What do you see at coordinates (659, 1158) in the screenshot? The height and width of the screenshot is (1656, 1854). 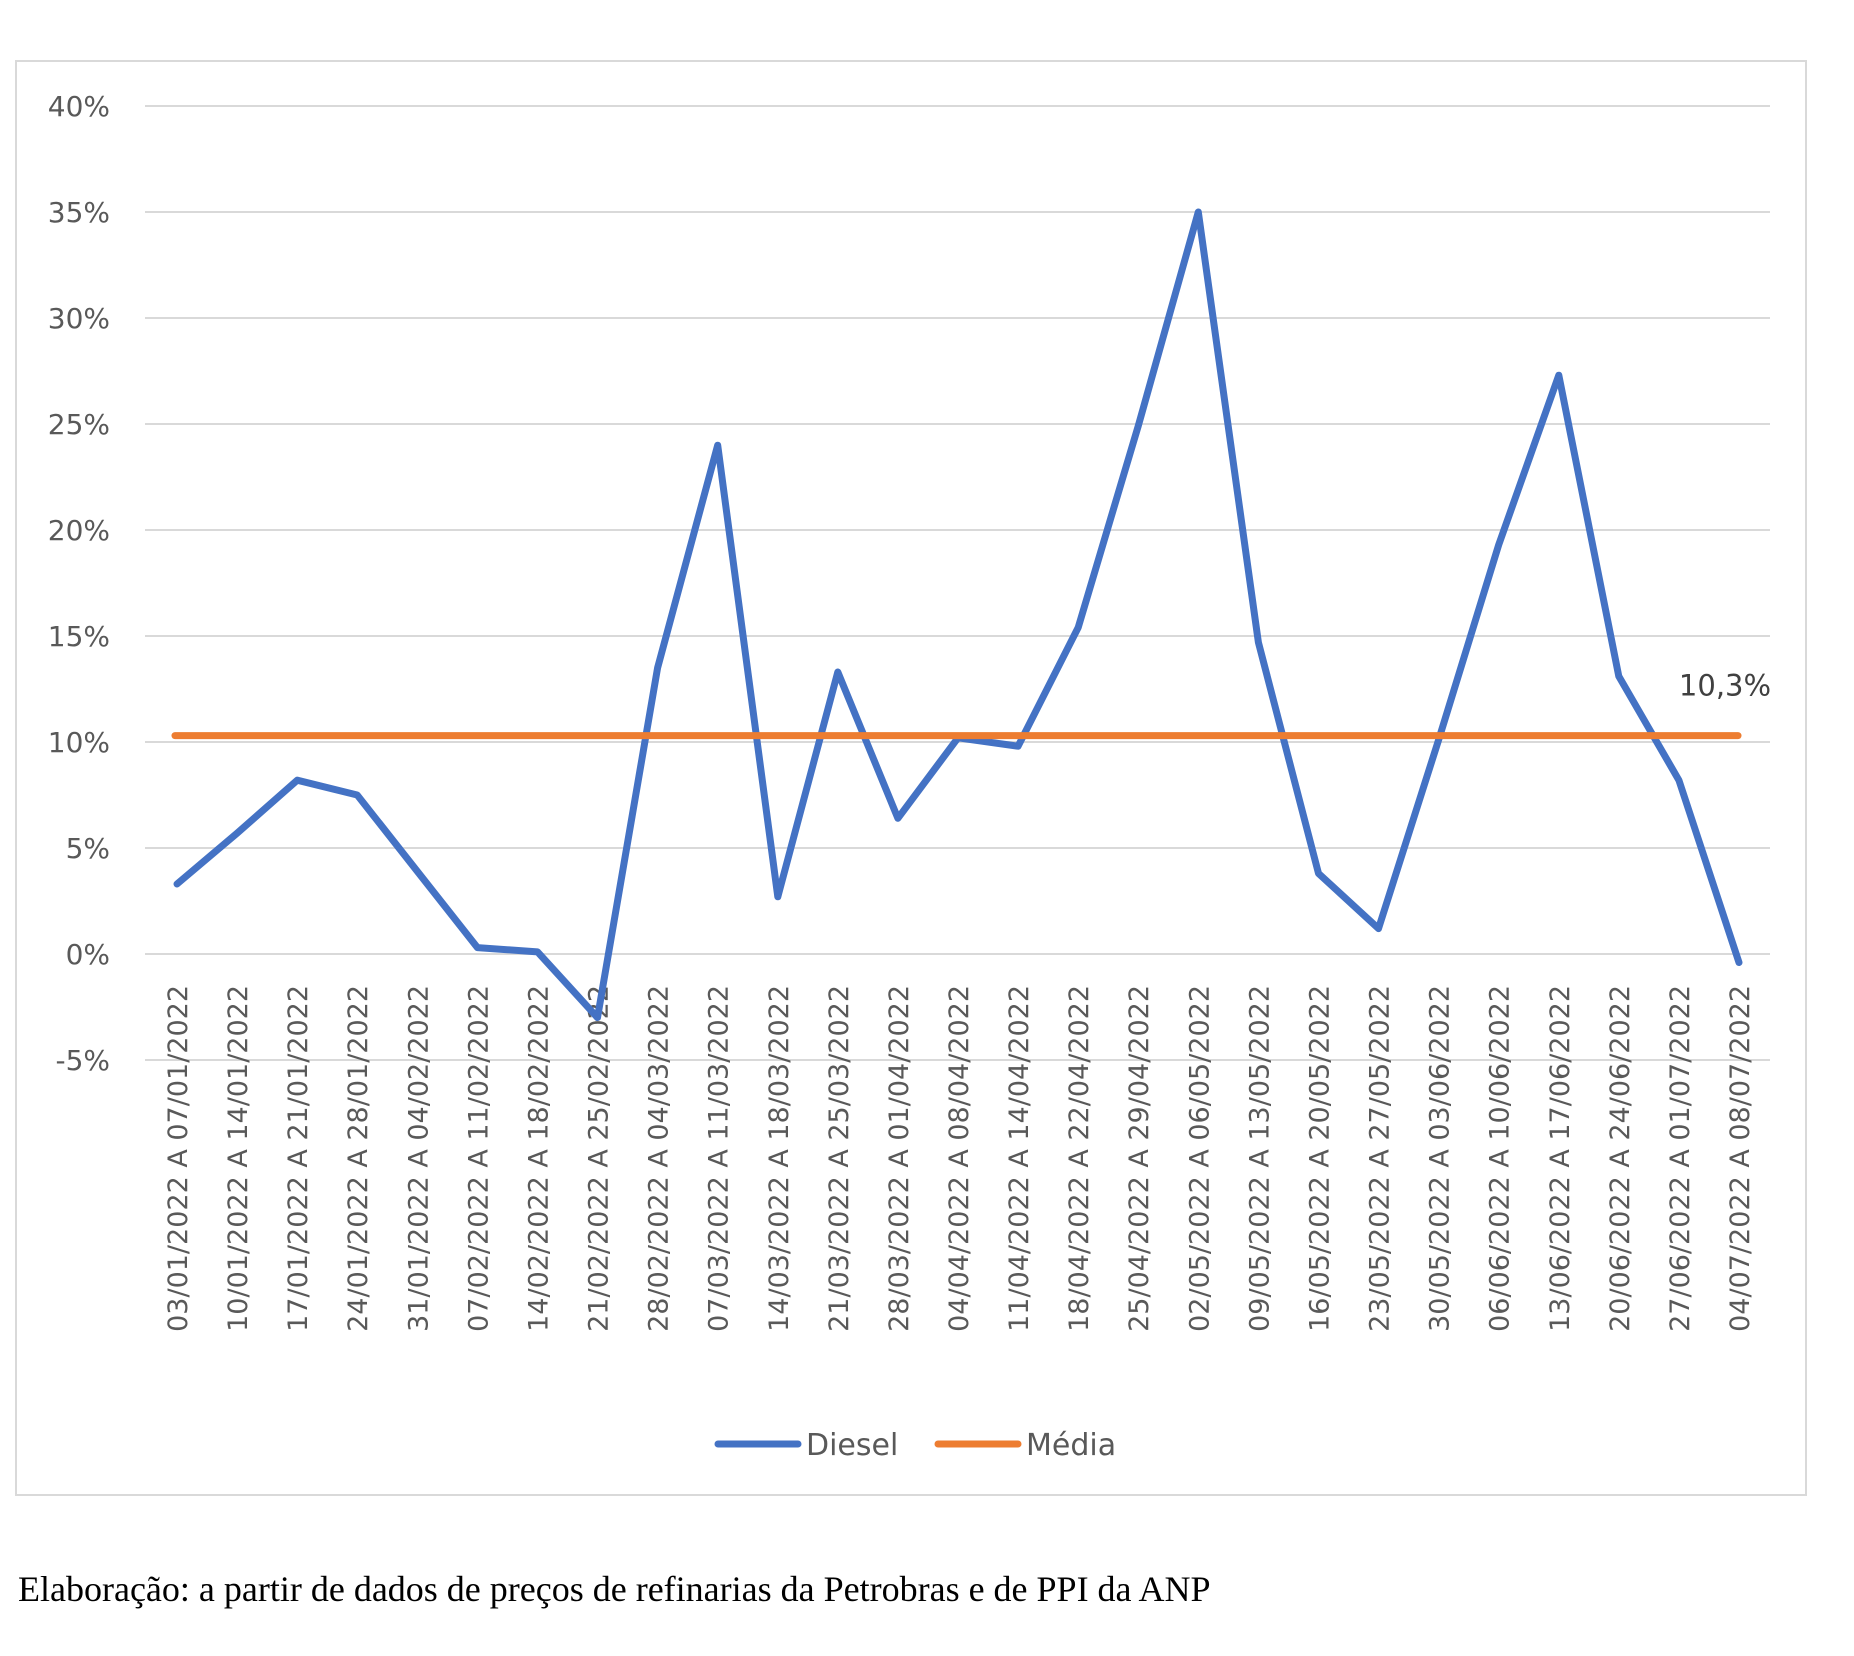 I see `x-tick-label: 28/02/2022 A 04/03/2022` at bounding box center [659, 1158].